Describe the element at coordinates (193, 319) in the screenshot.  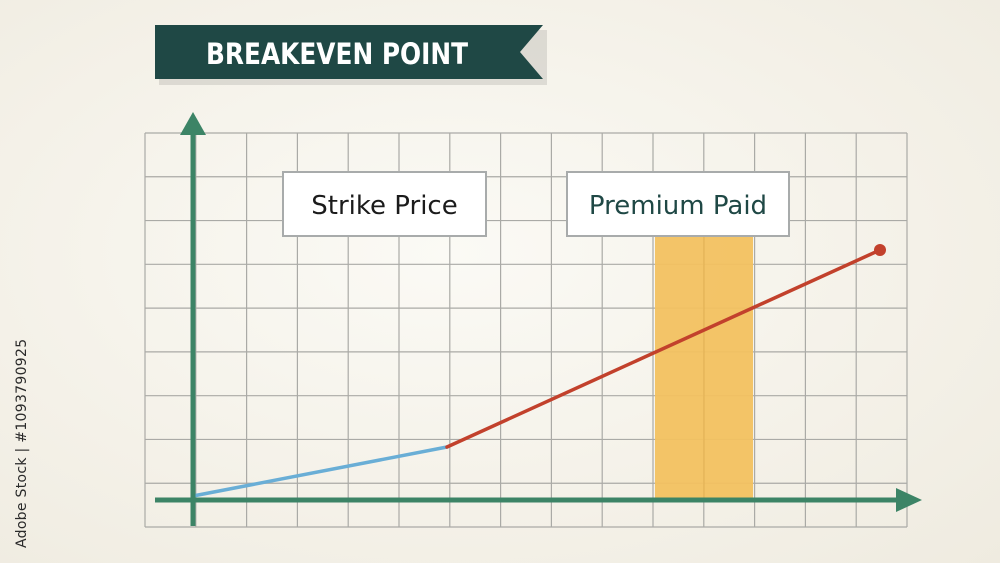
I see `y-axis` at that location.